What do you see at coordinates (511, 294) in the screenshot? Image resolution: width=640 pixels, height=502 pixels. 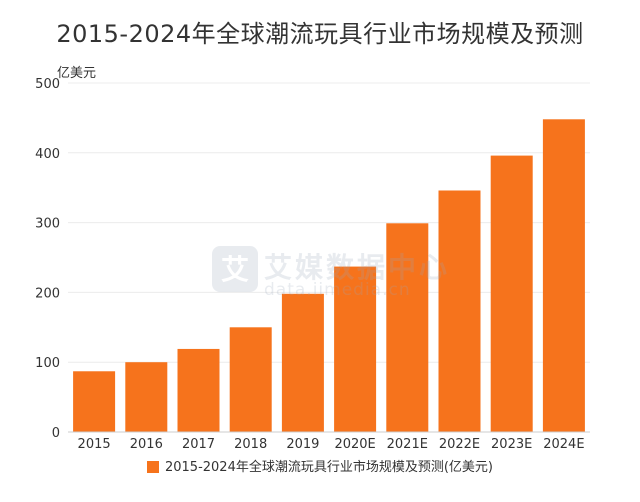 I see `bar-2023E` at bounding box center [511, 294].